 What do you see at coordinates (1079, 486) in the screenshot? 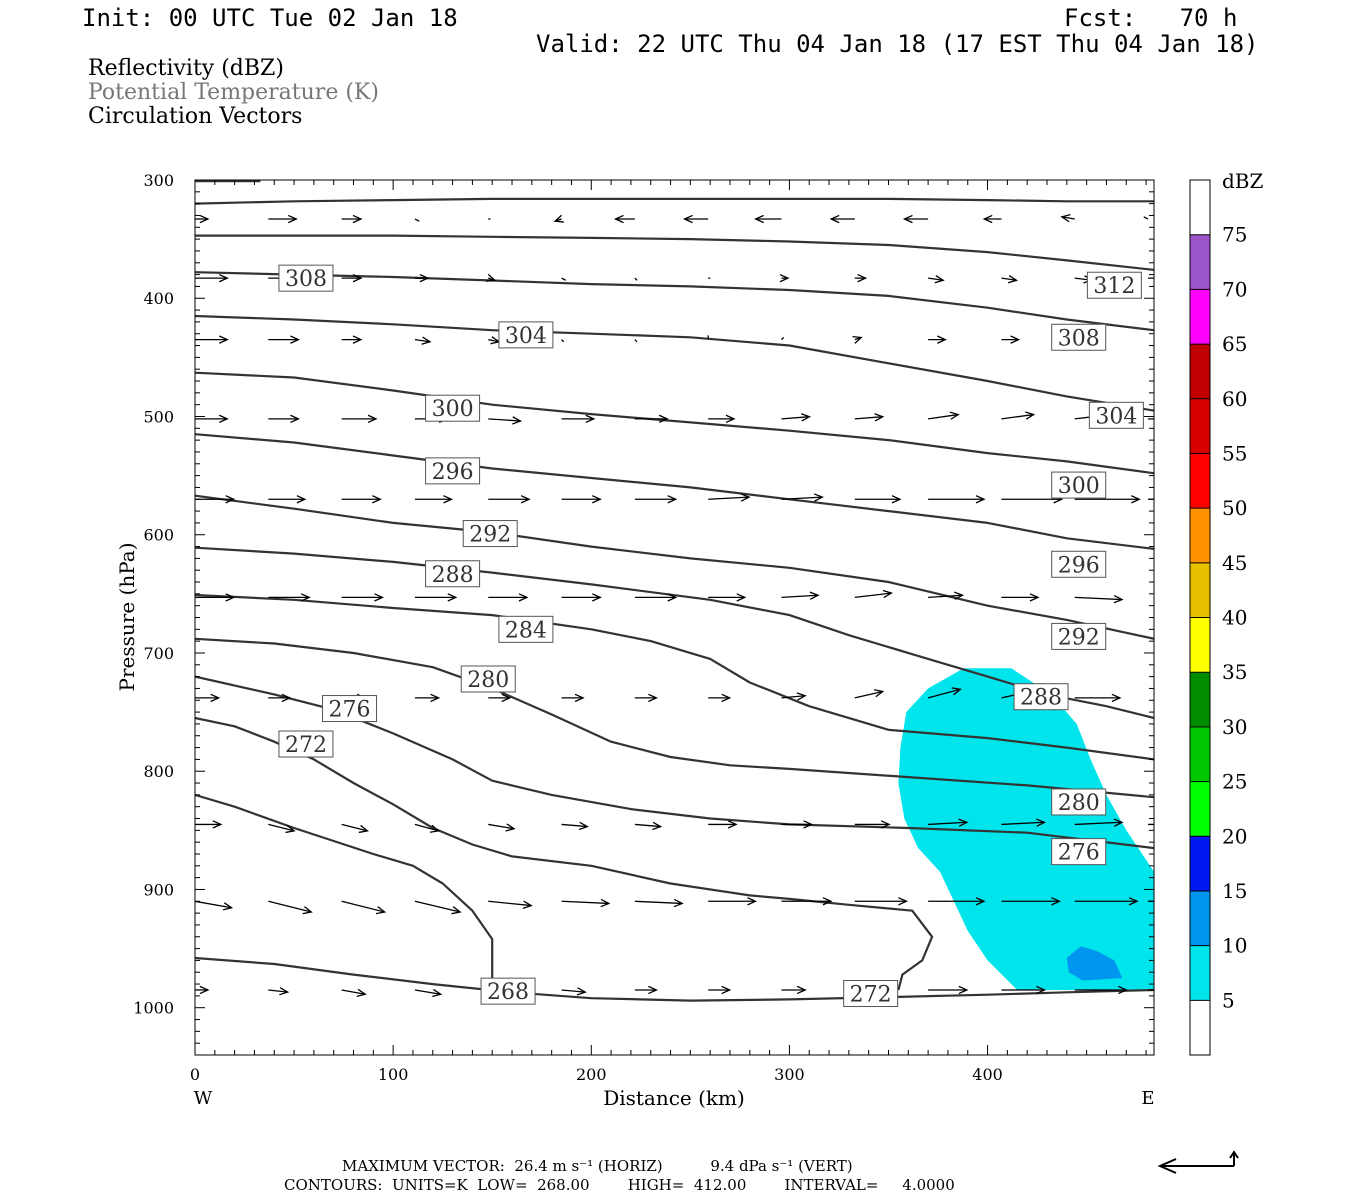
I see `svg-text: 300` at bounding box center [1079, 486].